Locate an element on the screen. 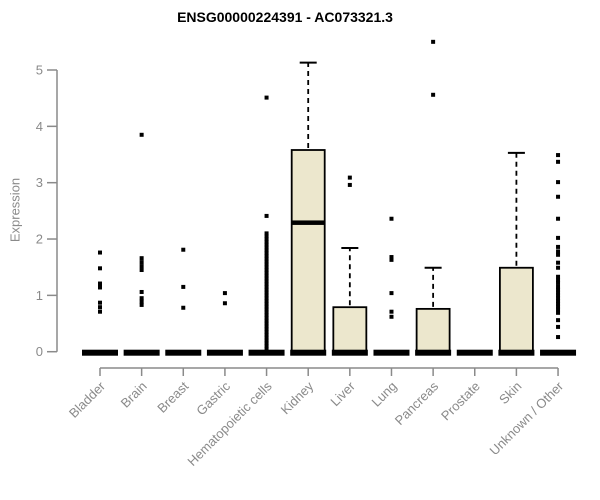 The image size is (600, 500). y-tick-label: 1 is located at coordinates (39, 295).